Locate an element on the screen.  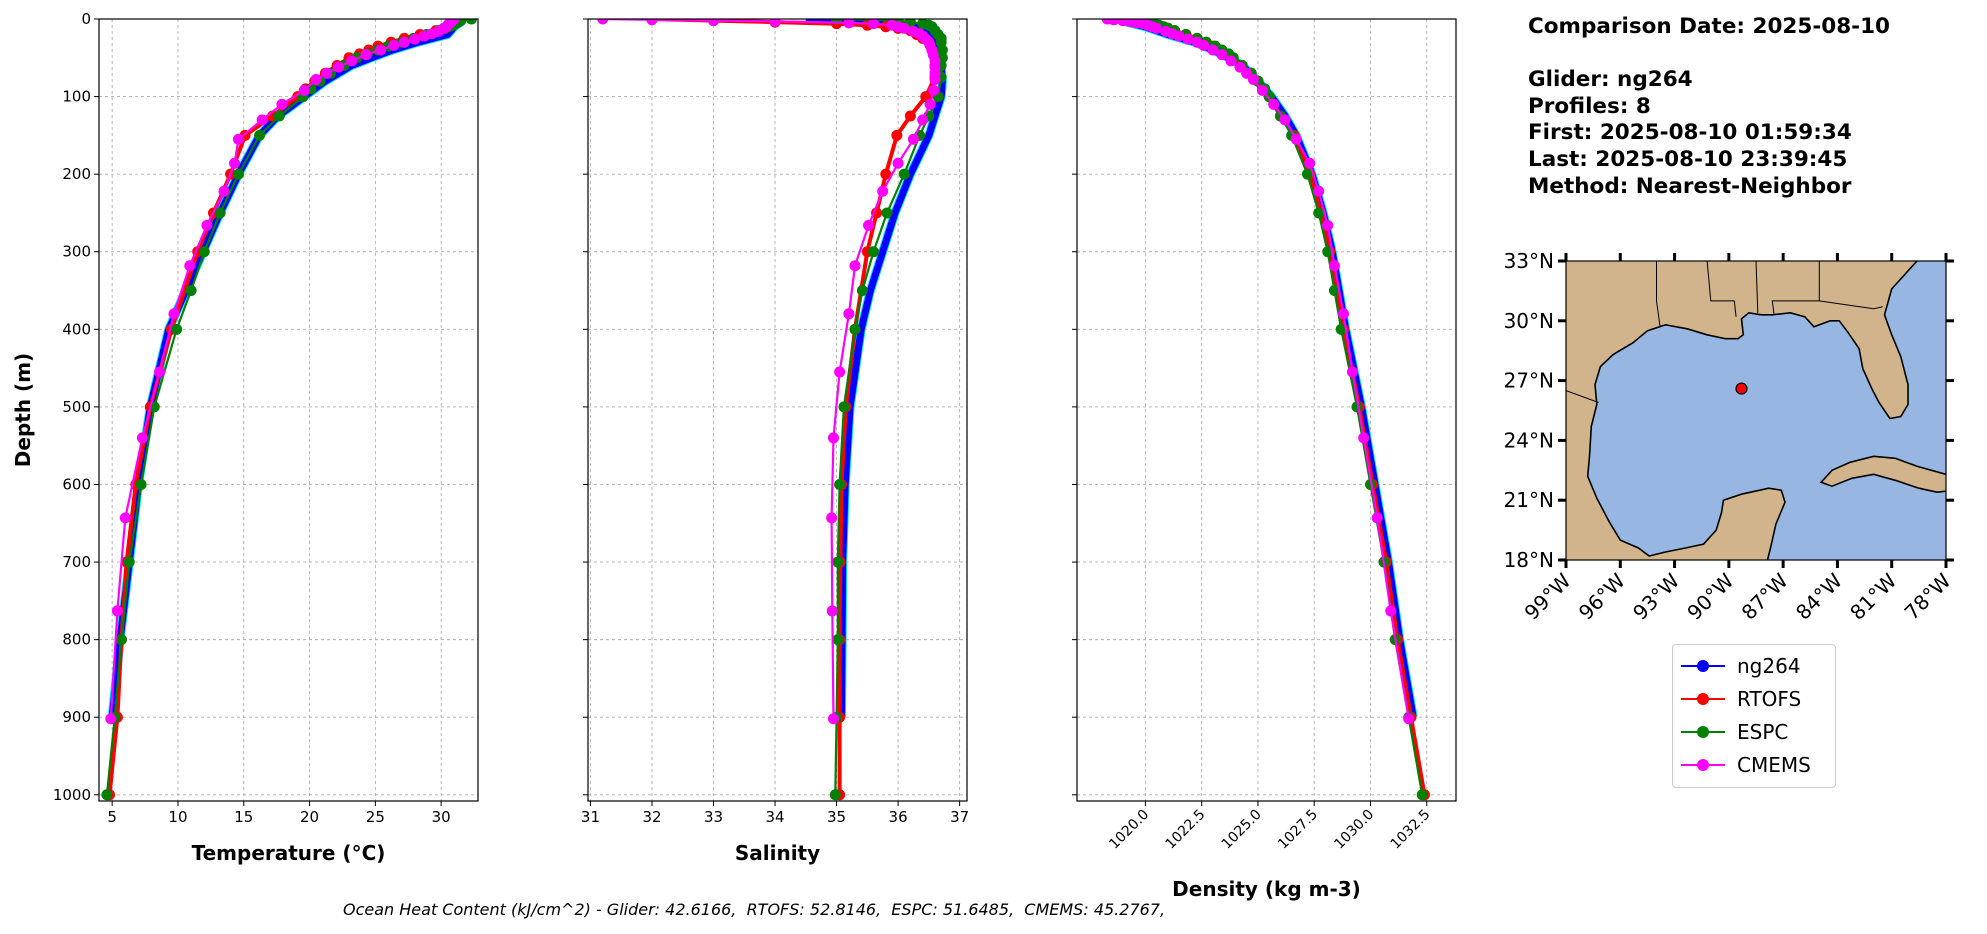
x-tick-label: 34 is located at coordinates (774, 817).